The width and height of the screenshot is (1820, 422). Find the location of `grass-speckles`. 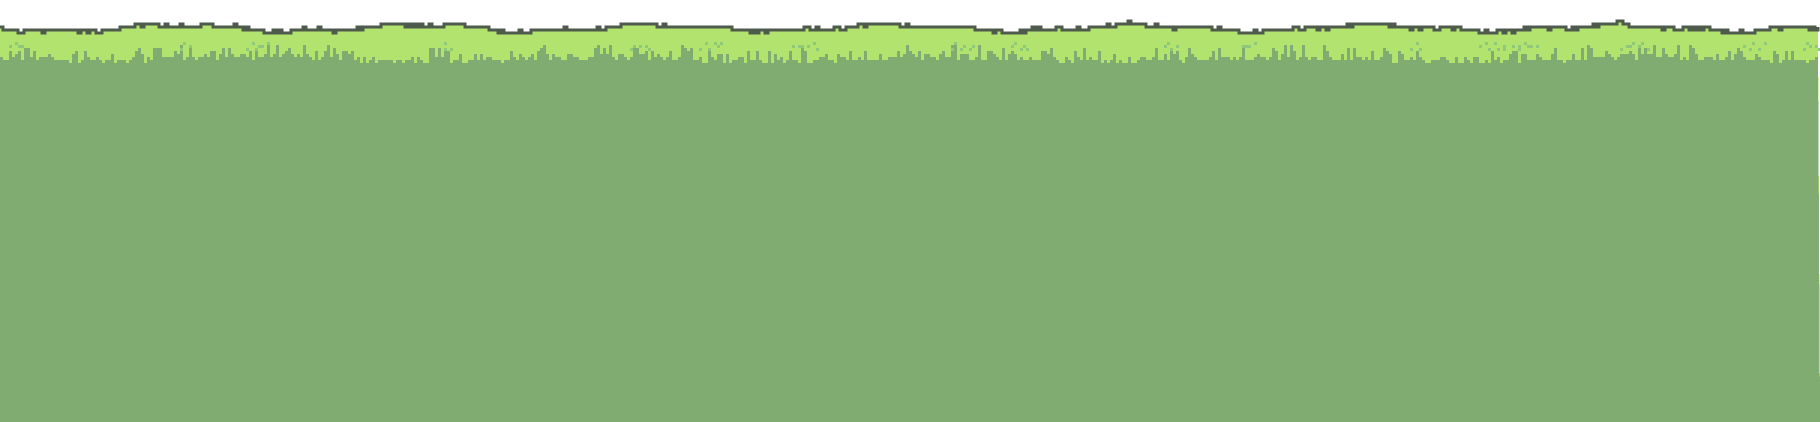

grass-speckles is located at coordinates (914, 46).